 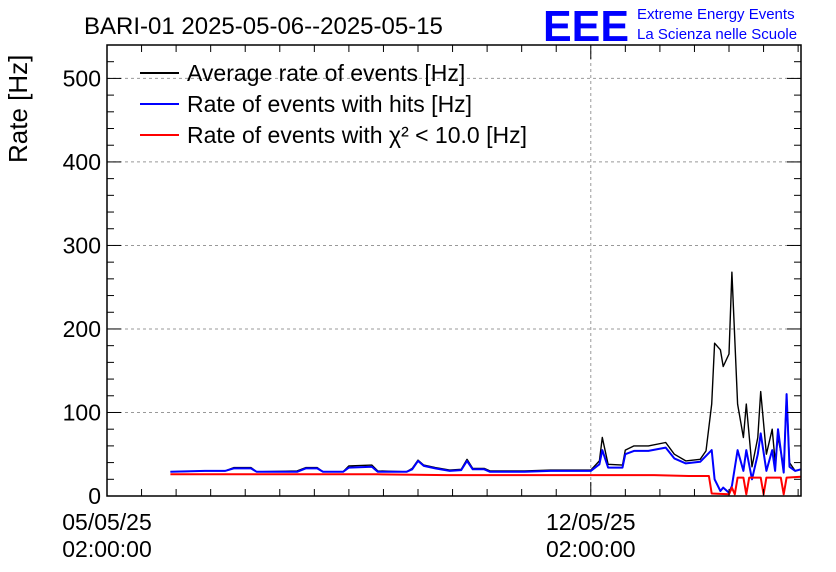 What do you see at coordinates (82, 412) in the screenshot?
I see `y-tick-label: 100` at bounding box center [82, 412].